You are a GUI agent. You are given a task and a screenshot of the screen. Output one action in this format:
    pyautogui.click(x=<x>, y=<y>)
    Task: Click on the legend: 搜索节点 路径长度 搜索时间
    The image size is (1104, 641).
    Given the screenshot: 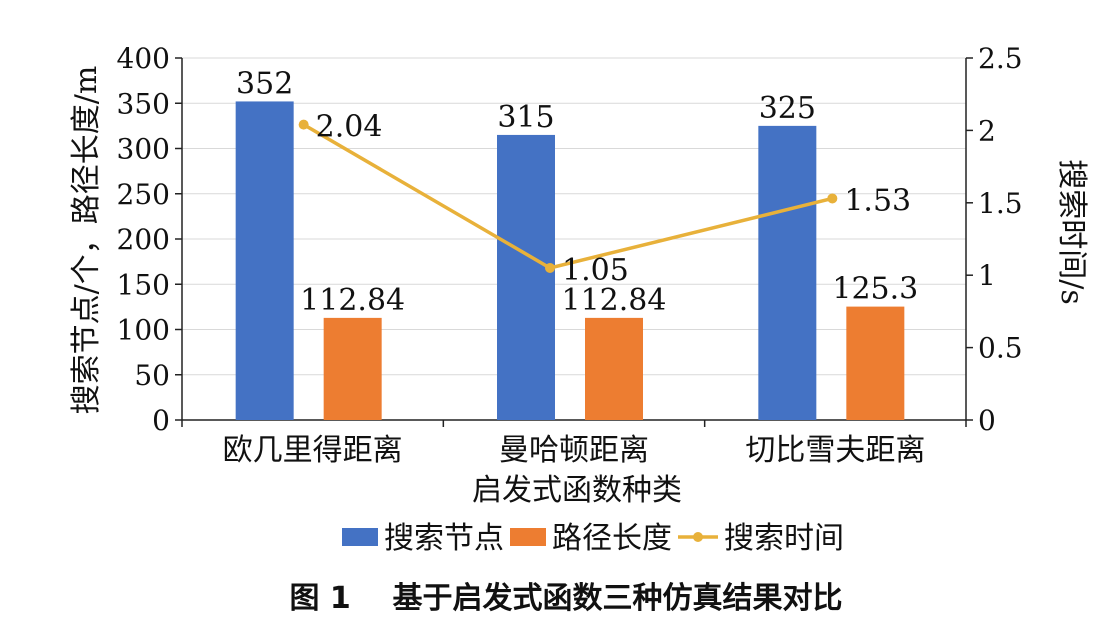 What is the action you would take?
    pyautogui.click(x=593, y=538)
    